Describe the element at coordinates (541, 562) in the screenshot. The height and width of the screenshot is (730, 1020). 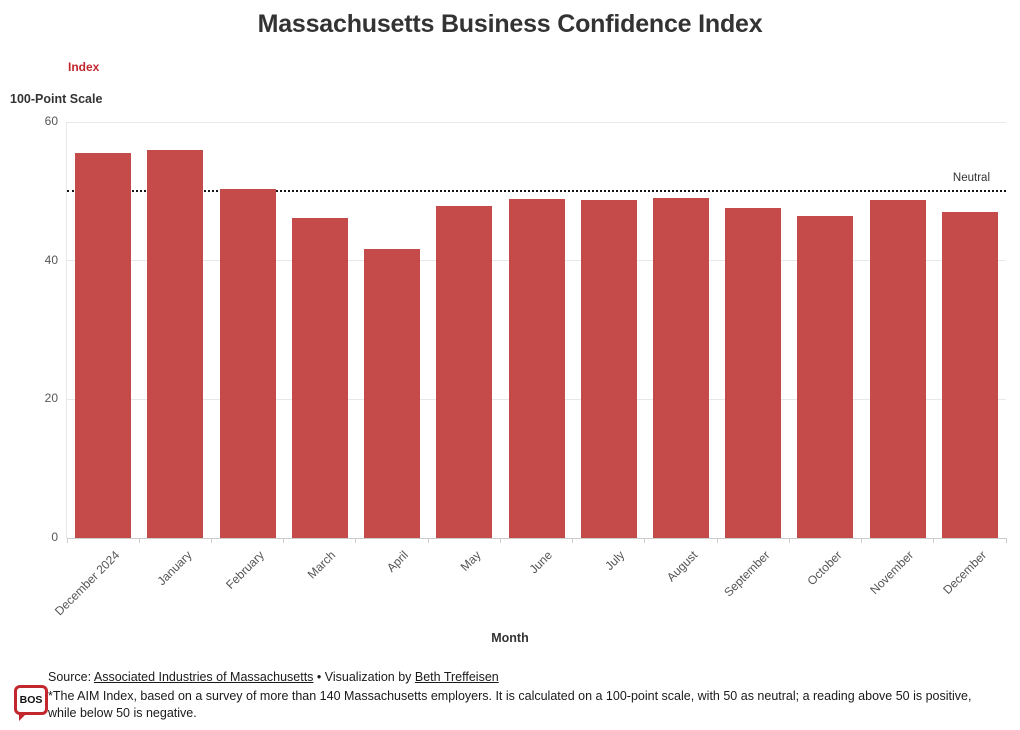
I see `x-tick-label-june: June` at that location.